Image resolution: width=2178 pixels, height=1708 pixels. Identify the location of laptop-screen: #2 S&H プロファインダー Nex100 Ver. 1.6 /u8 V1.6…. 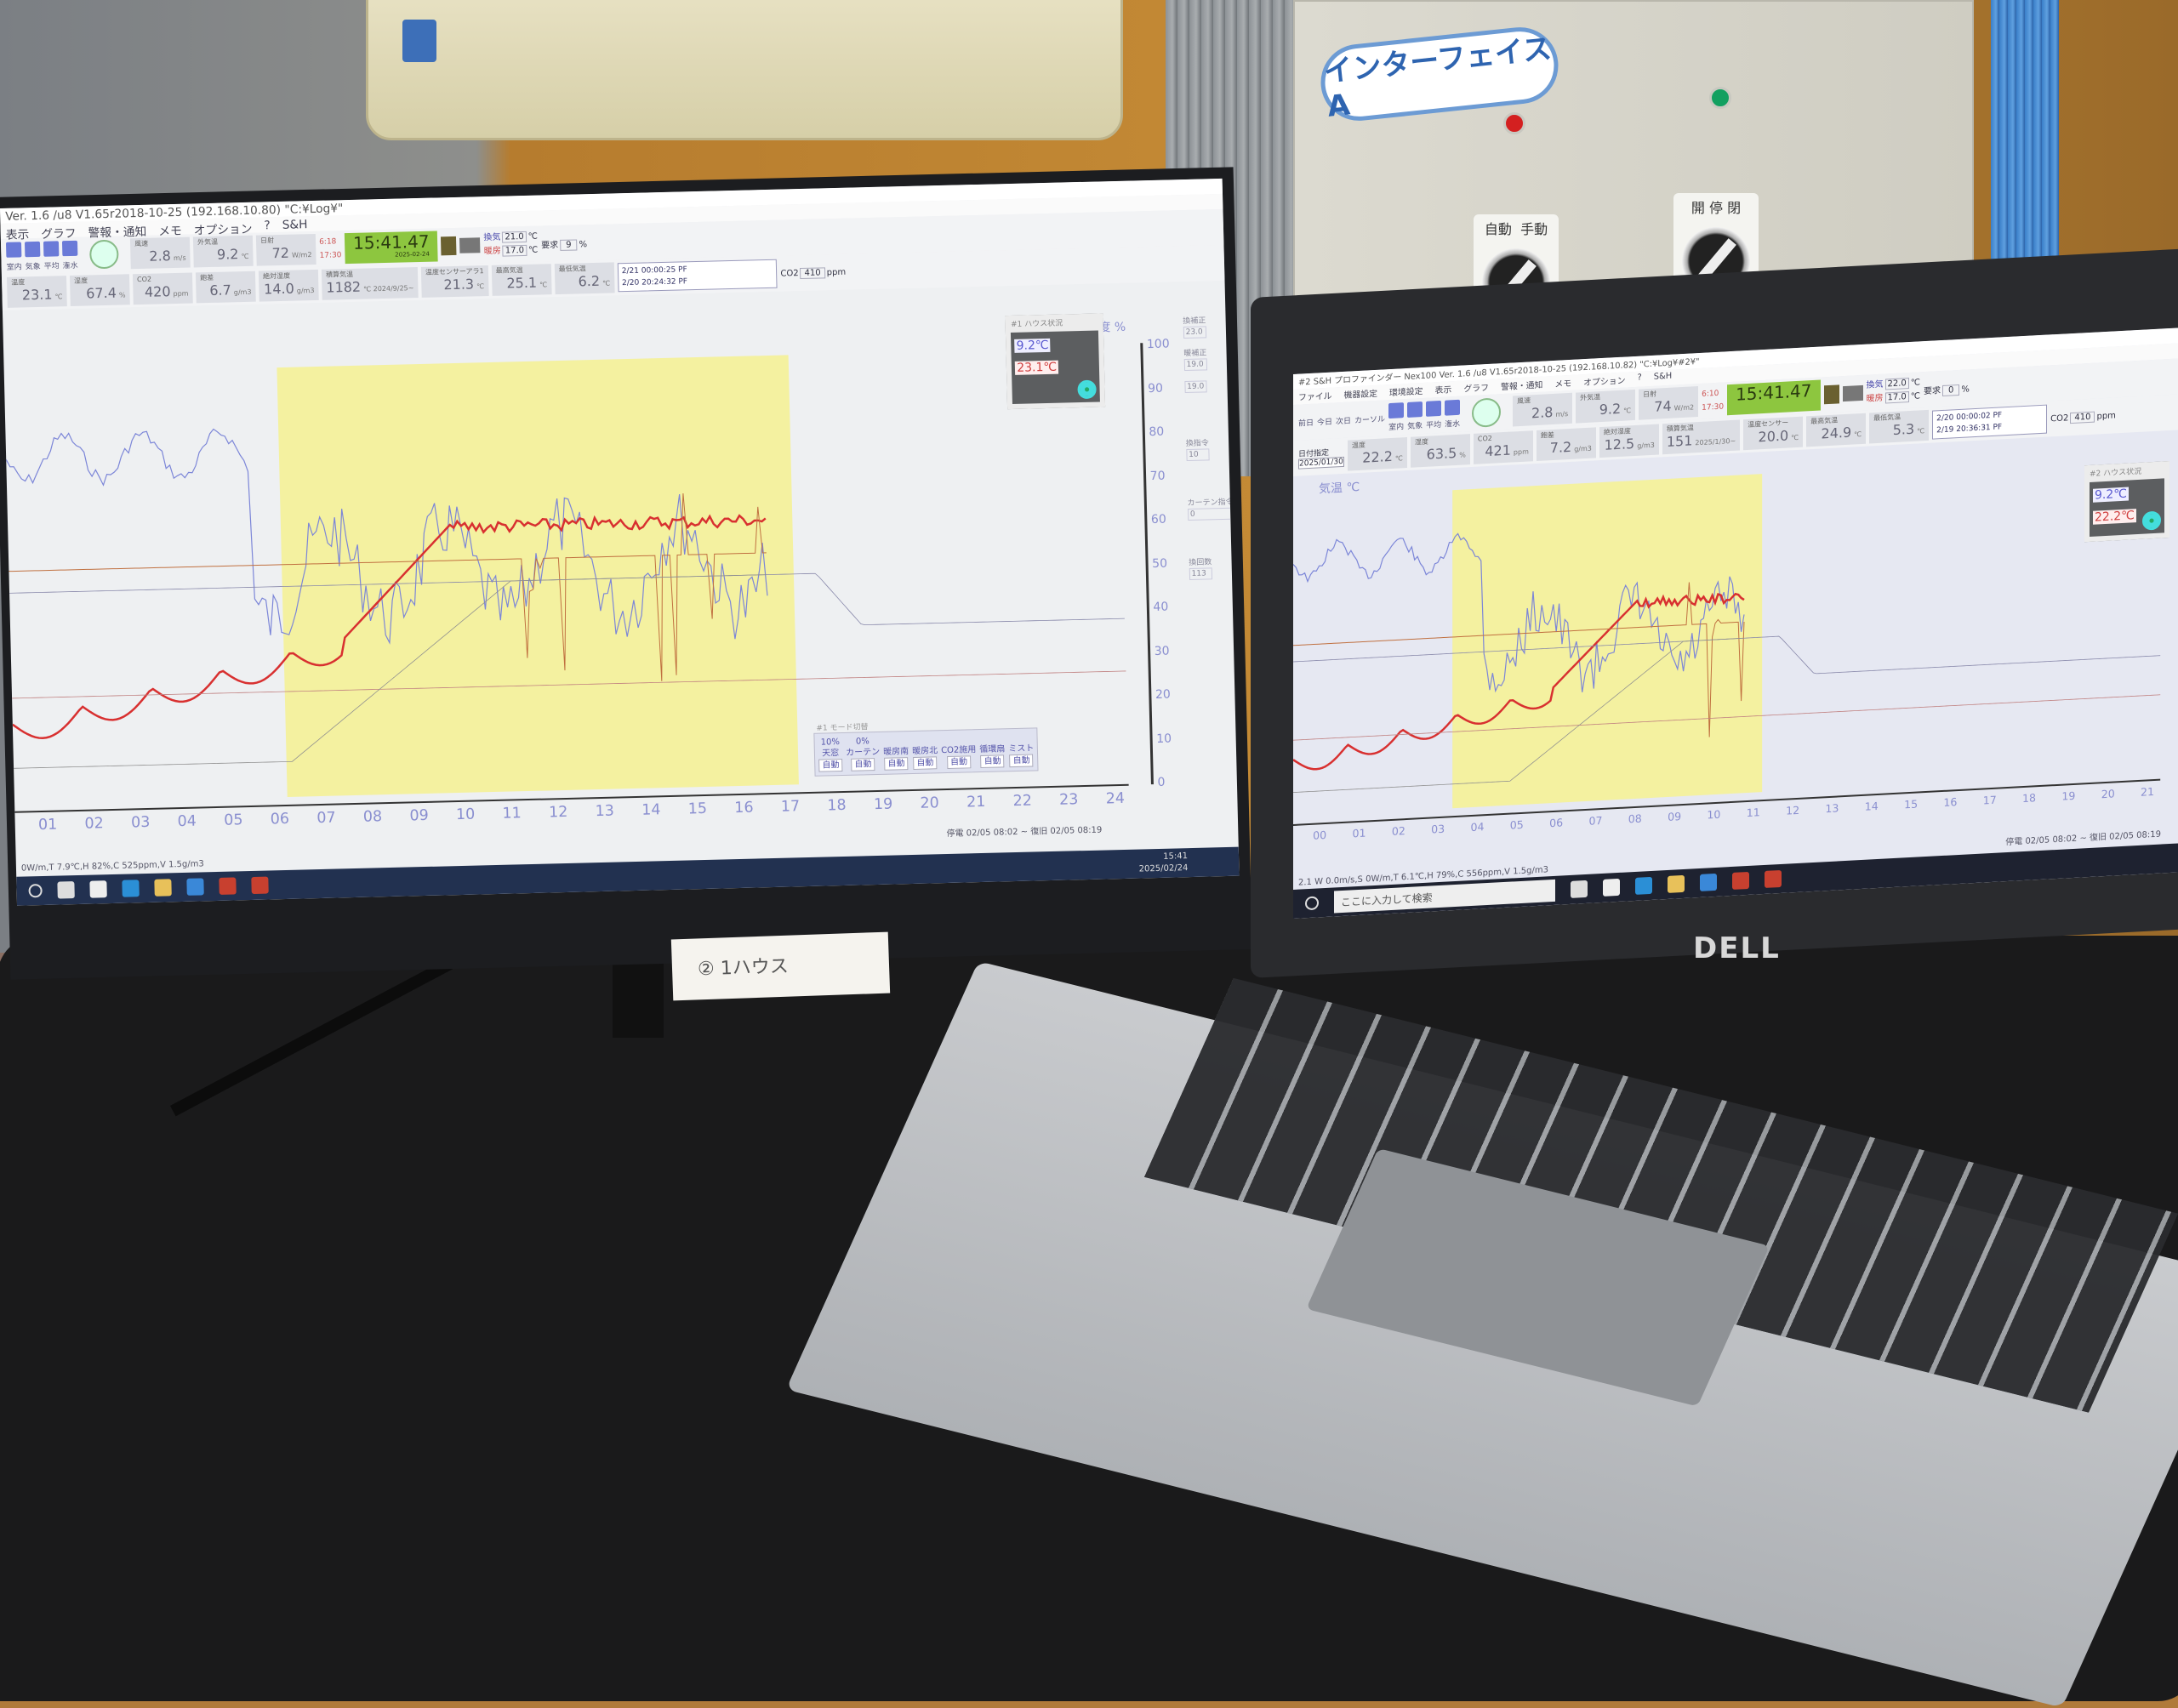
(1735, 623).